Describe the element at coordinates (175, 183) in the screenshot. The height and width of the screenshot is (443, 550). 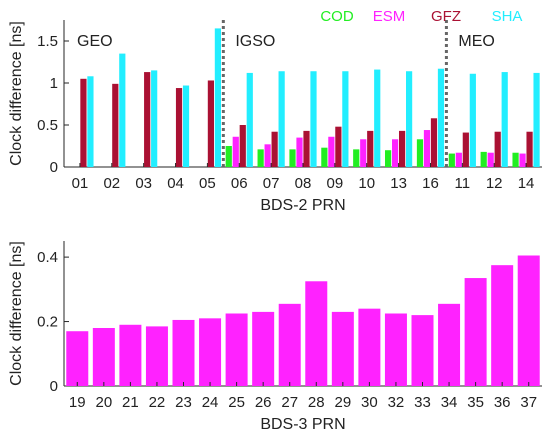
I see `x-tick-label: 04` at that location.